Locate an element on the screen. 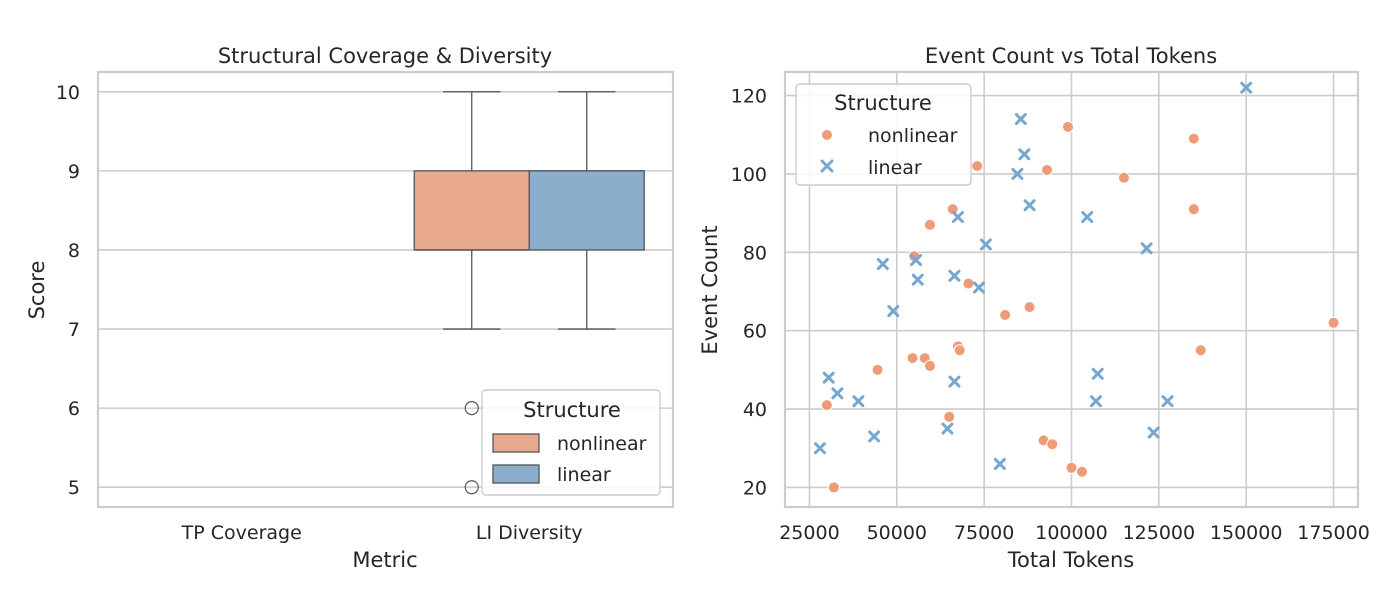 Image resolution: width=1400 pixels, height=600 pixels. box-chart-title: Structural Coverage & Diversity is located at coordinates (385, 56).